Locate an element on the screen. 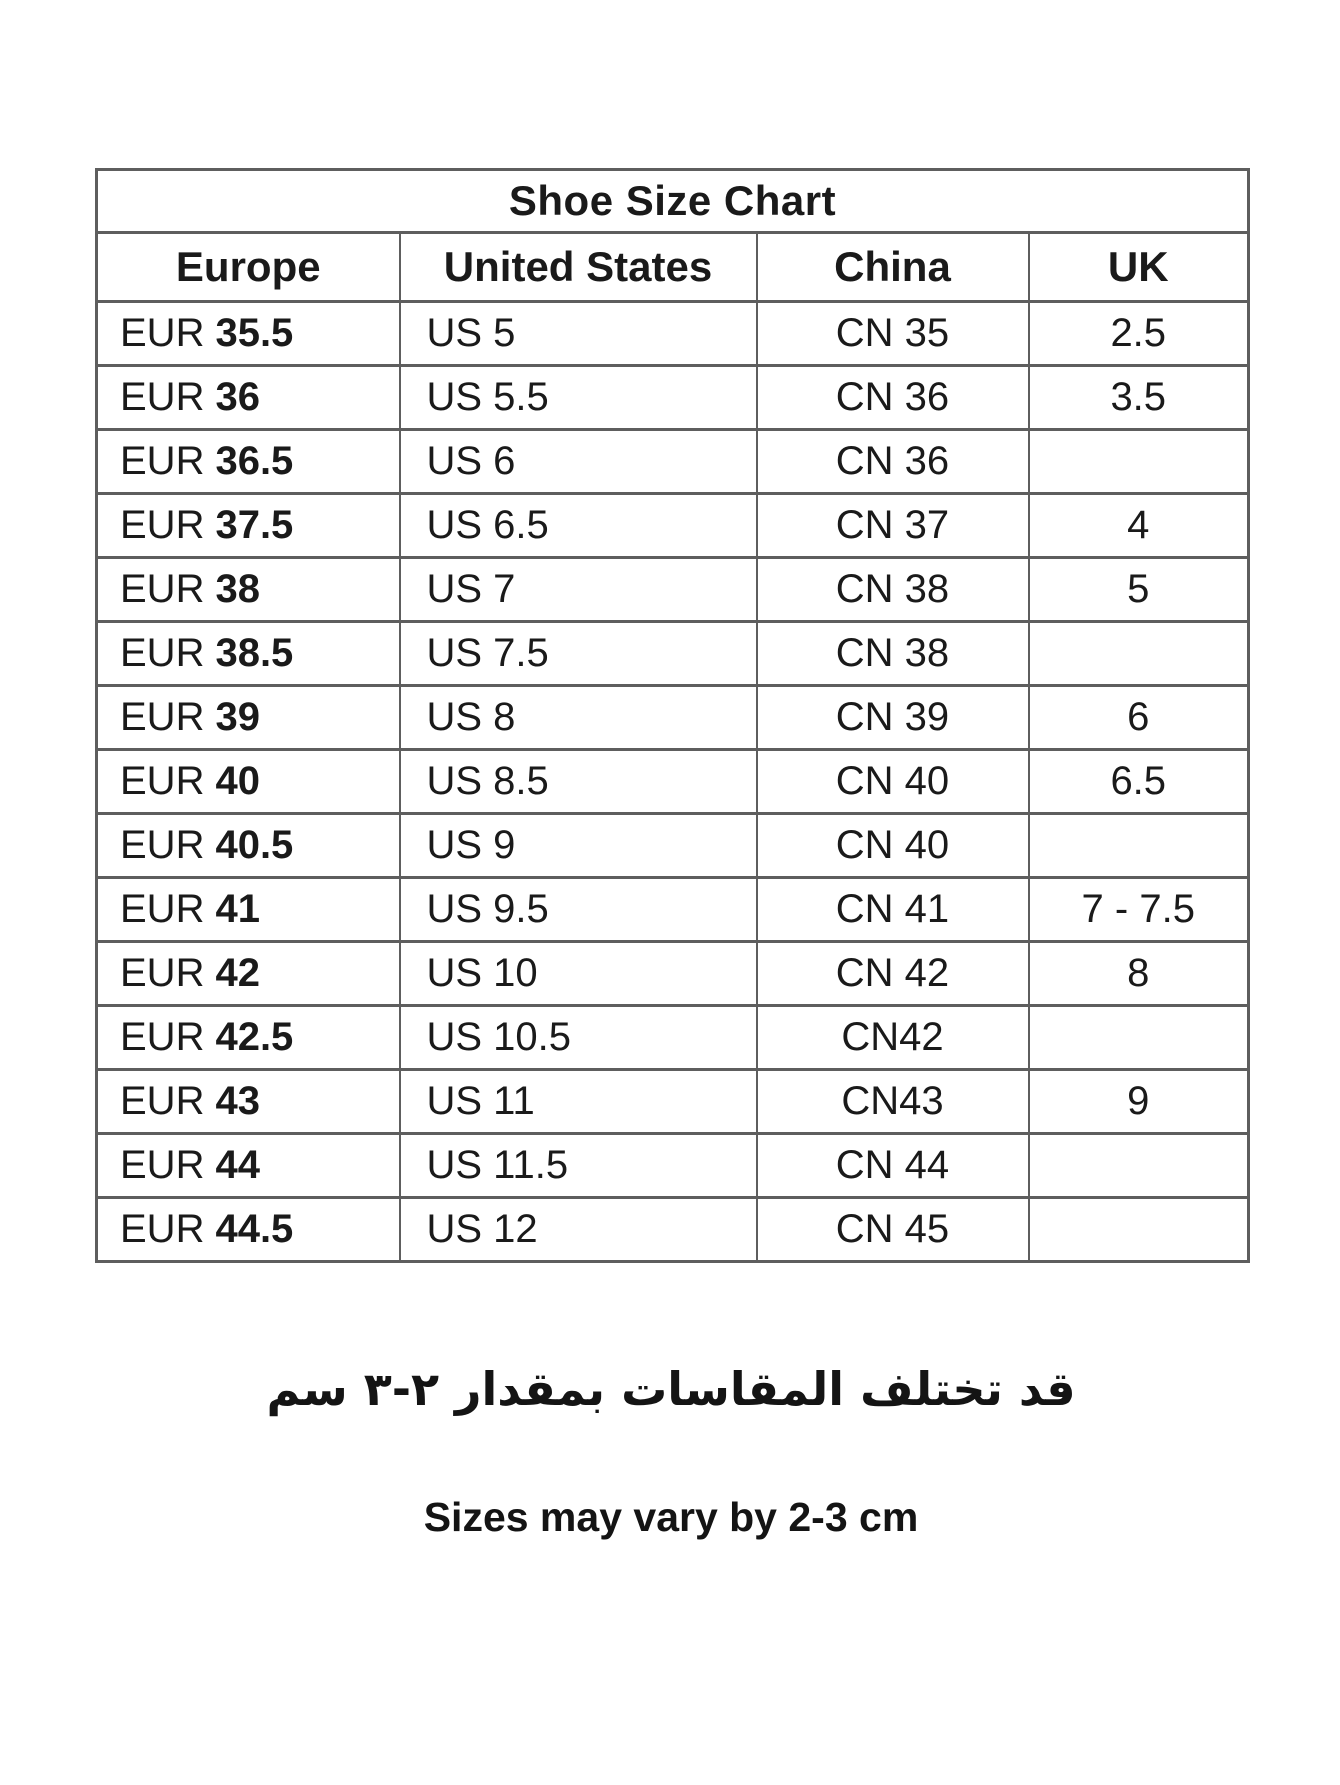  eur-value: 41 is located at coordinates (237, 909).